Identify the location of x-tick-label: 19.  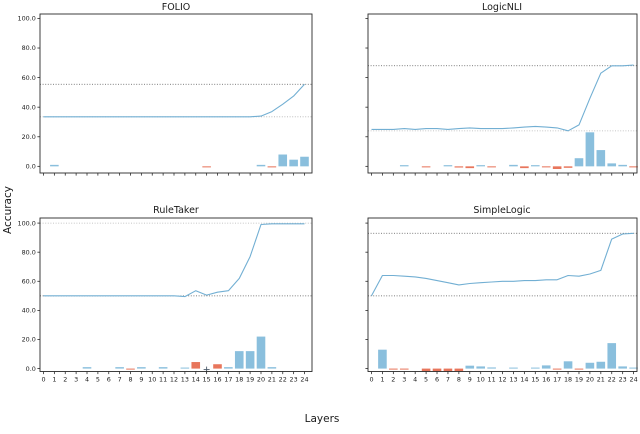
(250, 380).